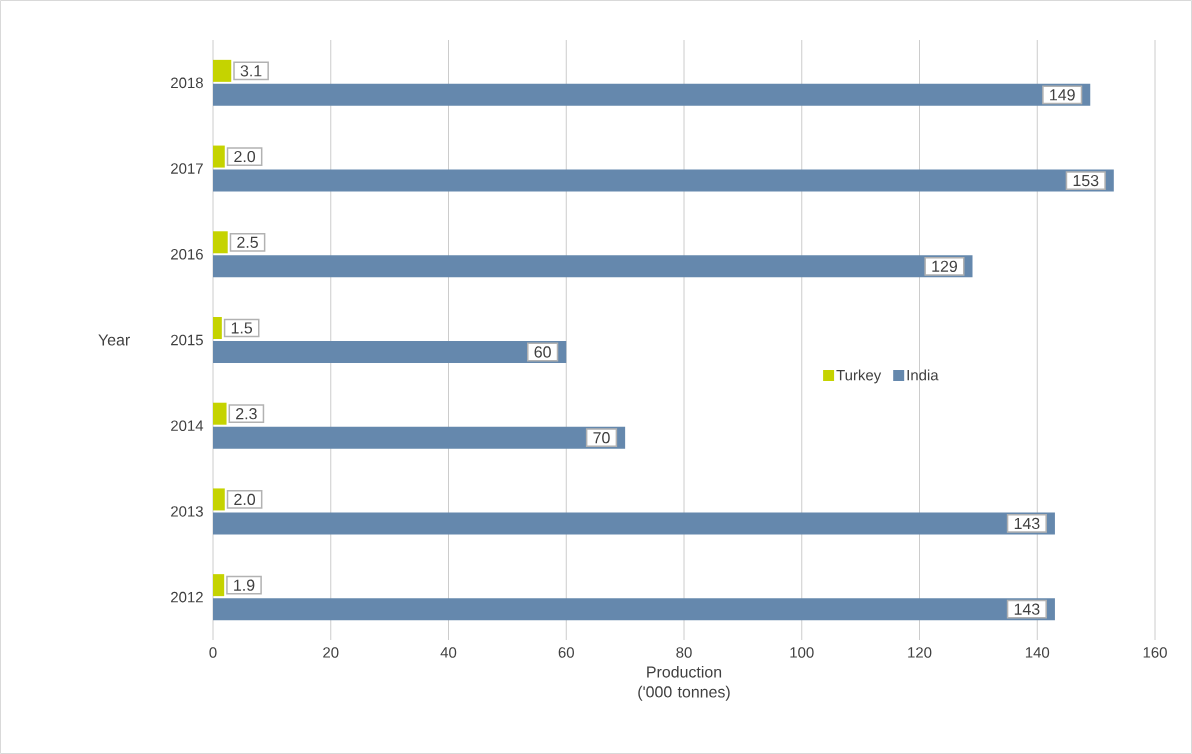  I want to click on y-tick-label: 2015, so click(187, 340).